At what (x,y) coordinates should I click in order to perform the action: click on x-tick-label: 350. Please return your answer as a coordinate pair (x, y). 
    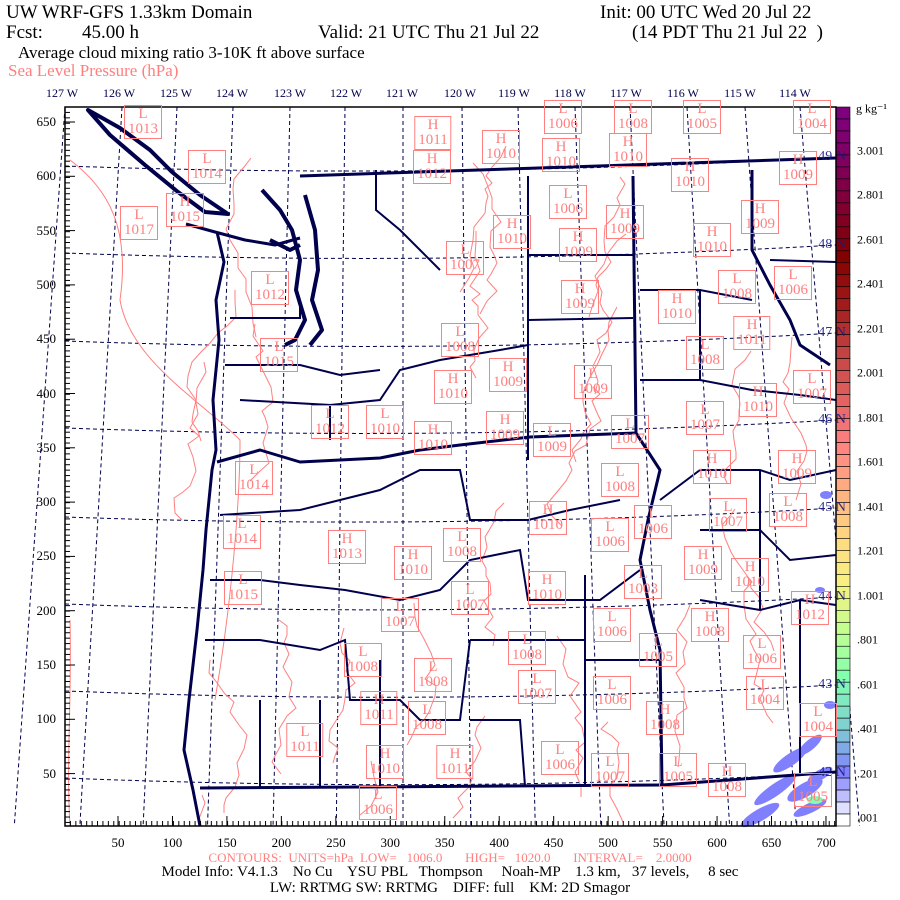
    Looking at the image, I should click on (445, 842).